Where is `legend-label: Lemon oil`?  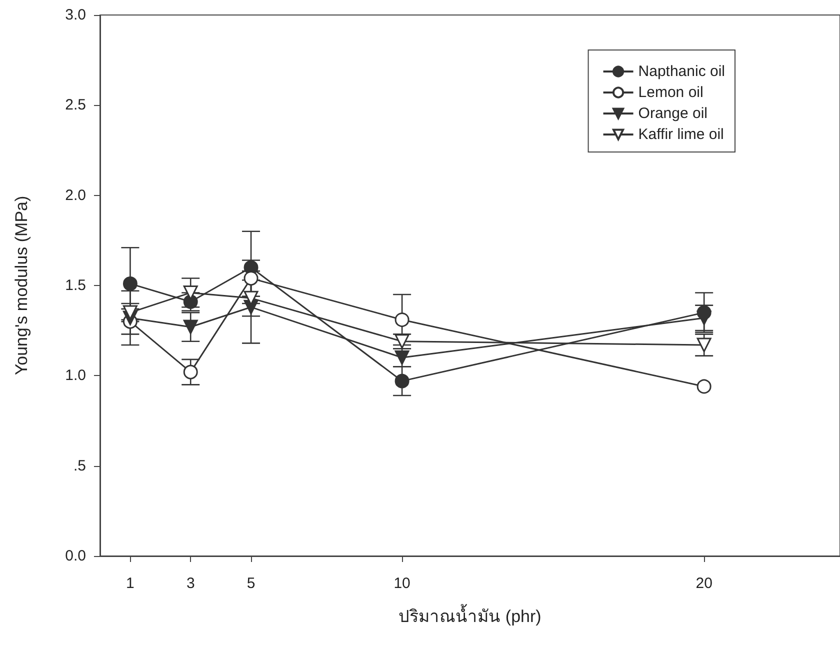 legend-label: Lemon oil is located at coordinates (671, 92).